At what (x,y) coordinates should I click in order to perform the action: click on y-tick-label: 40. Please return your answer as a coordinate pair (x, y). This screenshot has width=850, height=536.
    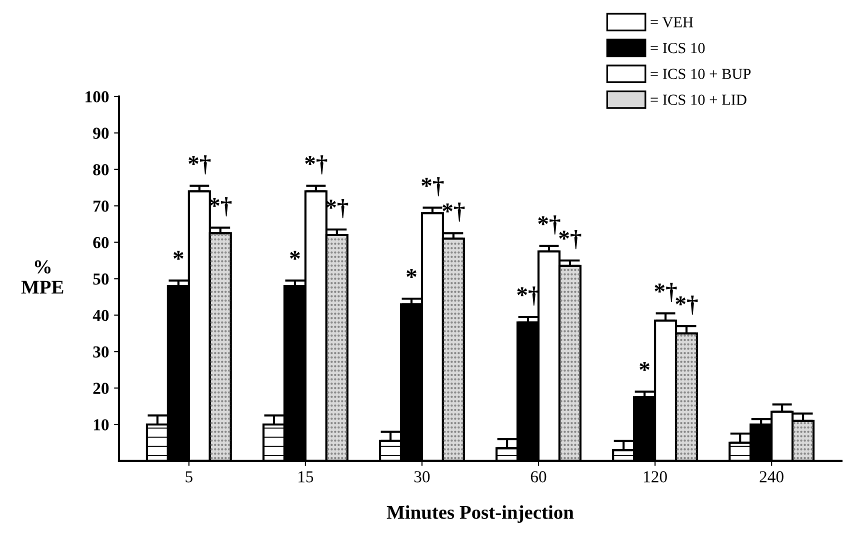
    Looking at the image, I should click on (100, 316).